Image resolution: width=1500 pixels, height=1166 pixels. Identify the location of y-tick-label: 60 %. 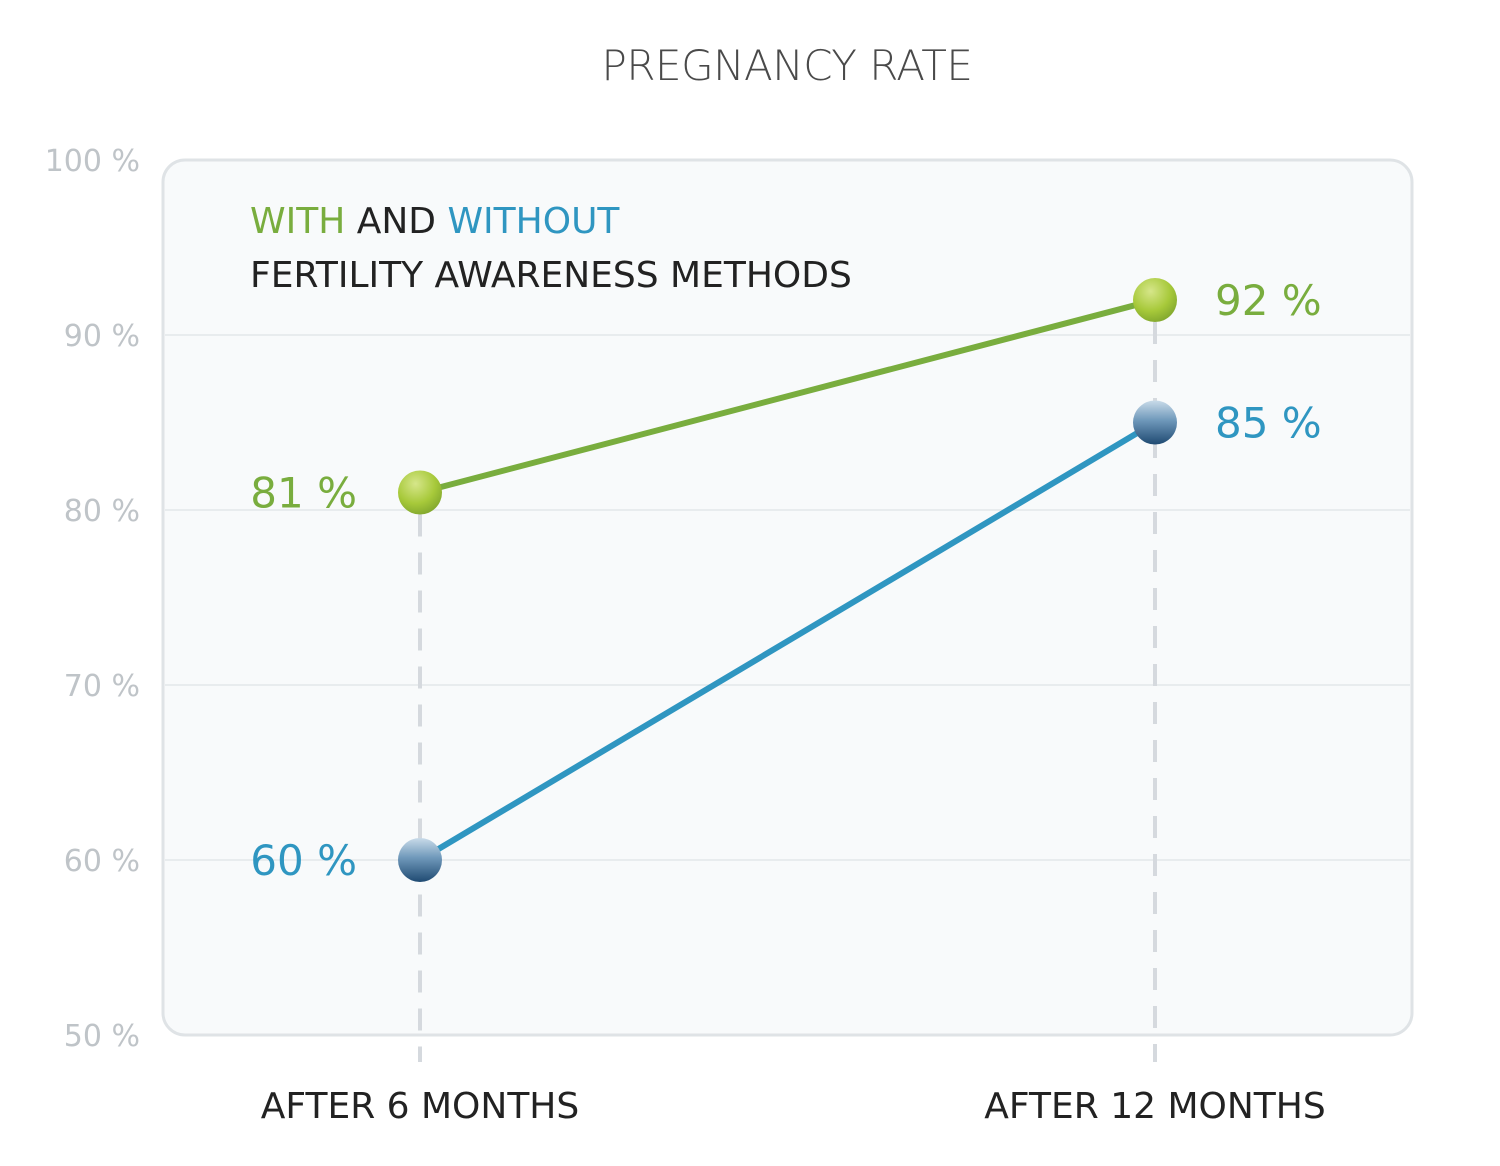
(102, 861).